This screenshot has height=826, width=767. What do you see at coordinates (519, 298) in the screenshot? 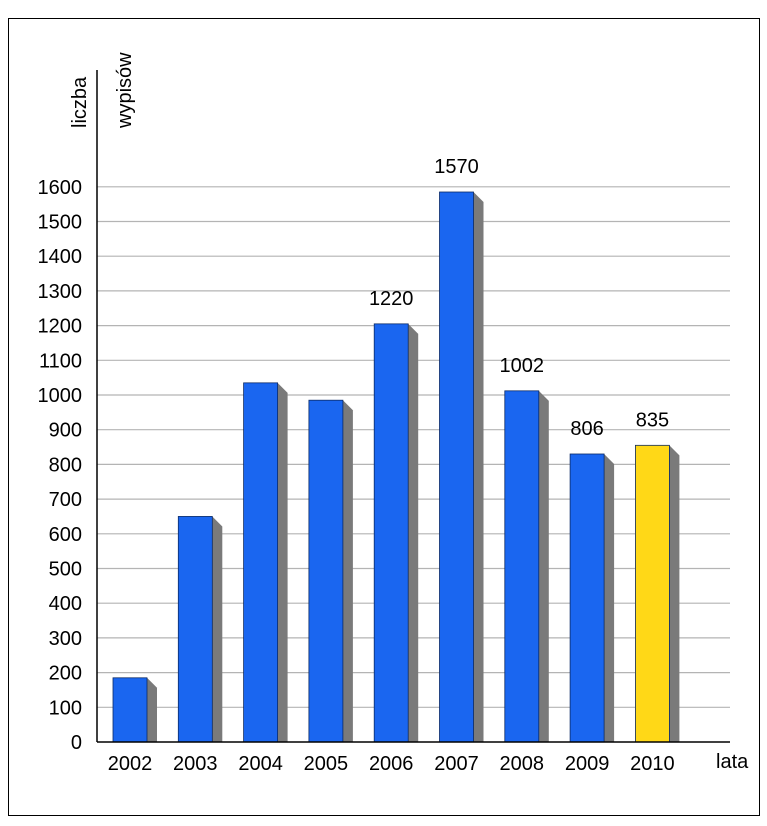
I see `data-labels: 1220 1570 1002 806 835` at bounding box center [519, 298].